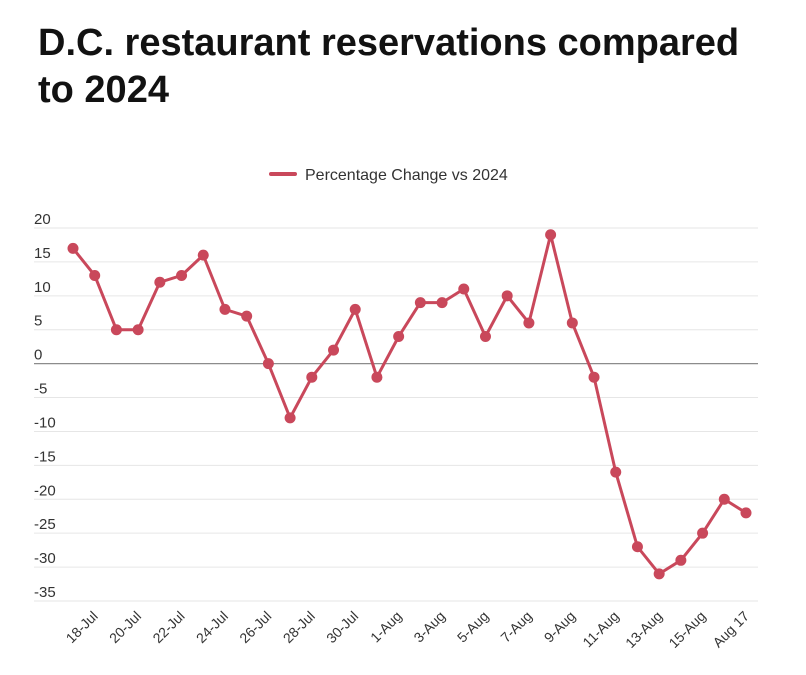  What do you see at coordinates (45, 558) in the screenshot?
I see `y-tick-label: -30` at bounding box center [45, 558].